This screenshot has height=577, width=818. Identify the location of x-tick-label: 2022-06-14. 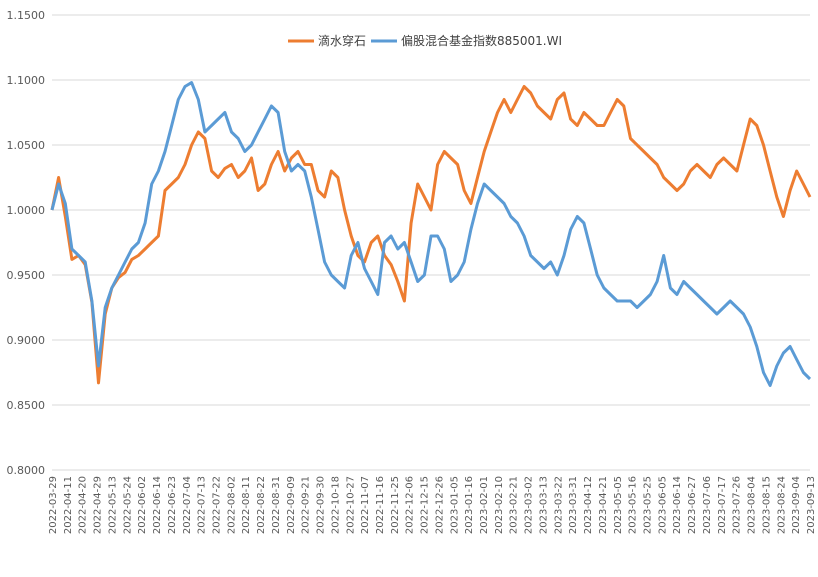
(157, 505).